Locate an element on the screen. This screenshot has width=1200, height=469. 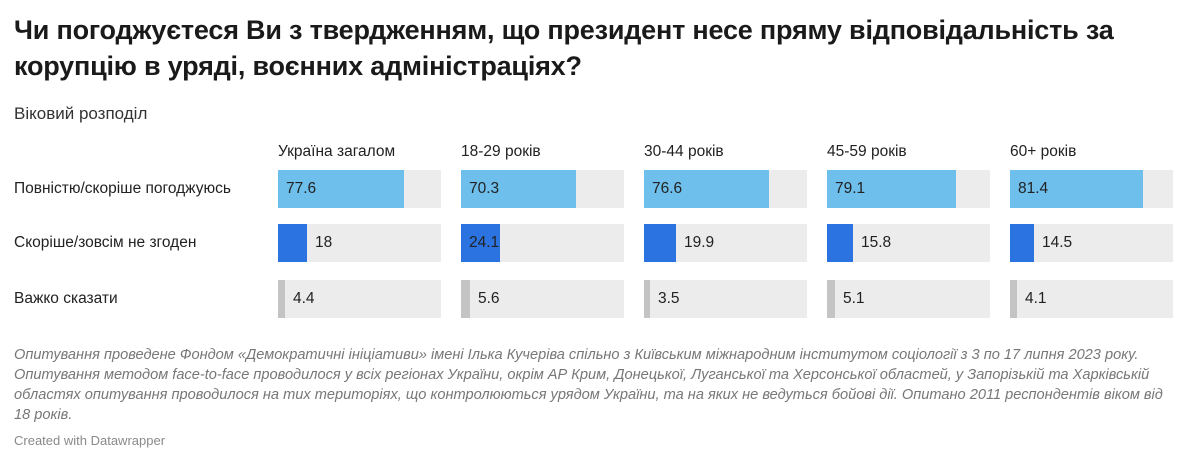
bar-disagree-ukraine-total is located at coordinates (292, 243).